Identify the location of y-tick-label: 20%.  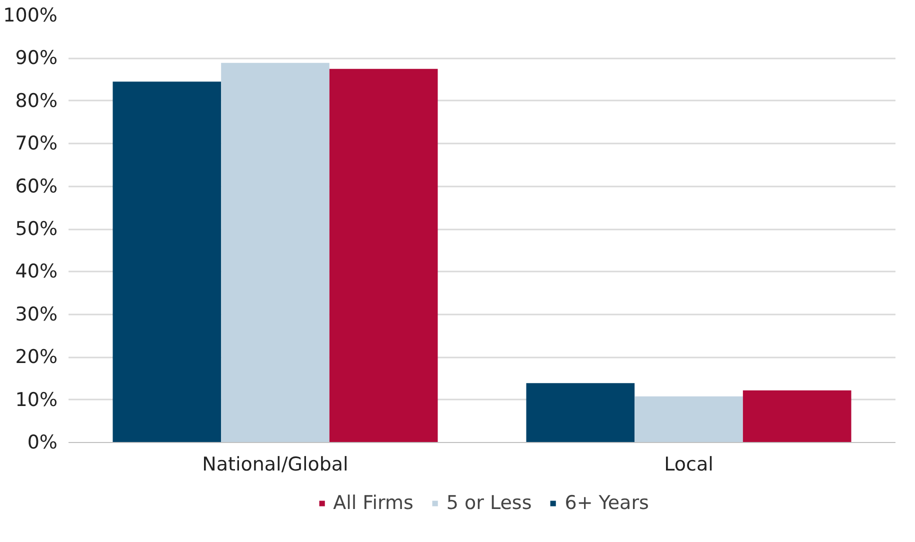
(36, 357).